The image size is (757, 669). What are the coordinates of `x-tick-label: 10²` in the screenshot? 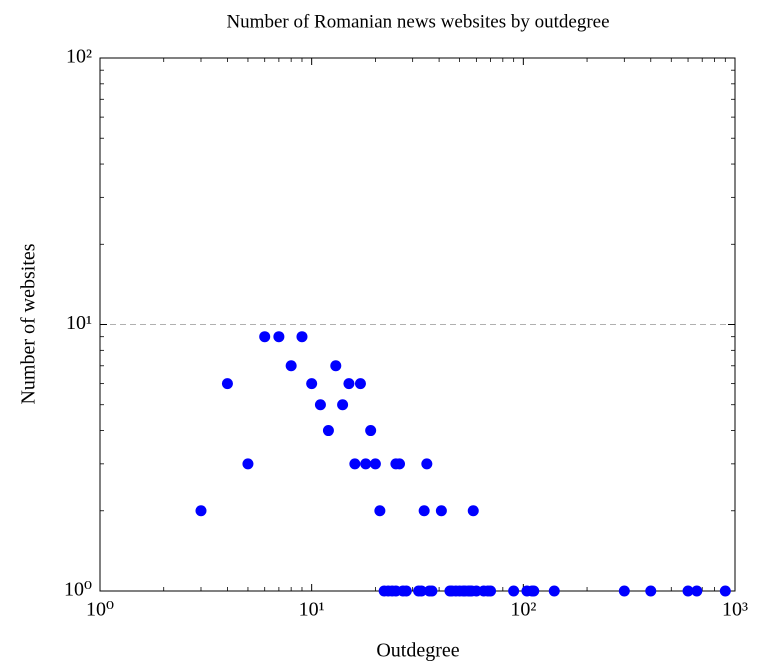 It's located at (523, 610).